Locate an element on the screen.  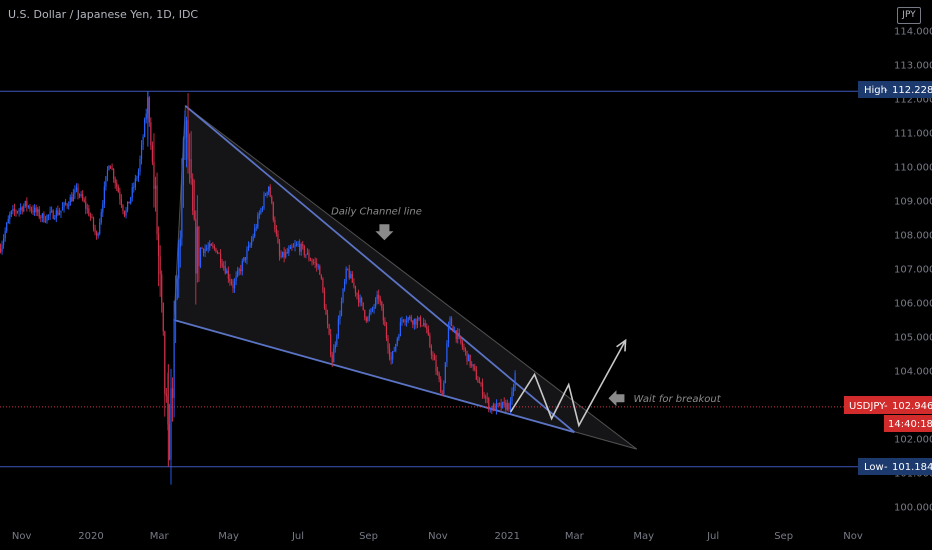
symbol-label: USDJPY is located at coordinates (867, 406).